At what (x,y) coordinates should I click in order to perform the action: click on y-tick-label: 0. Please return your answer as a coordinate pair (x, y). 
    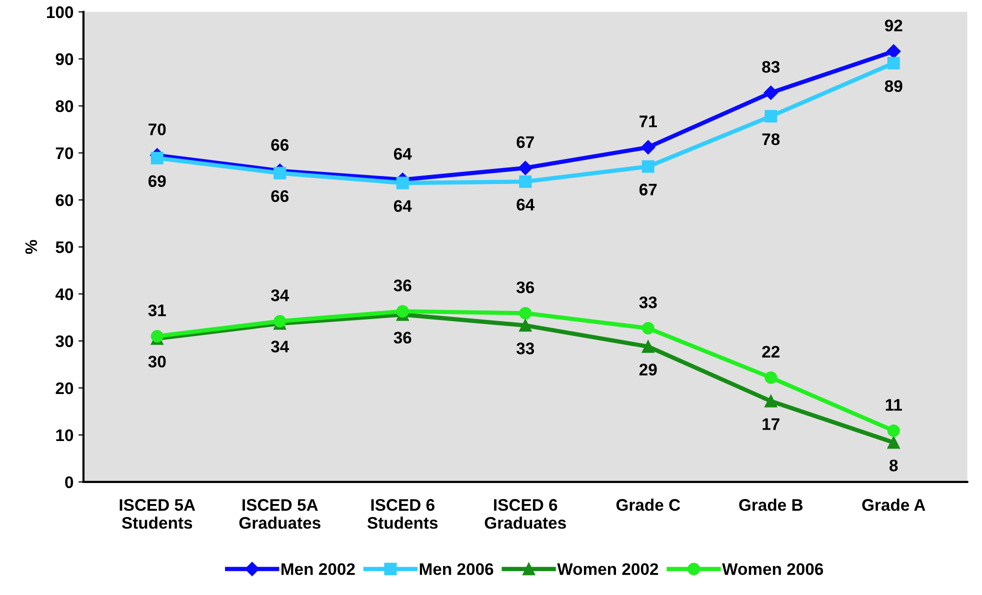
    Looking at the image, I should click on (69, 482).